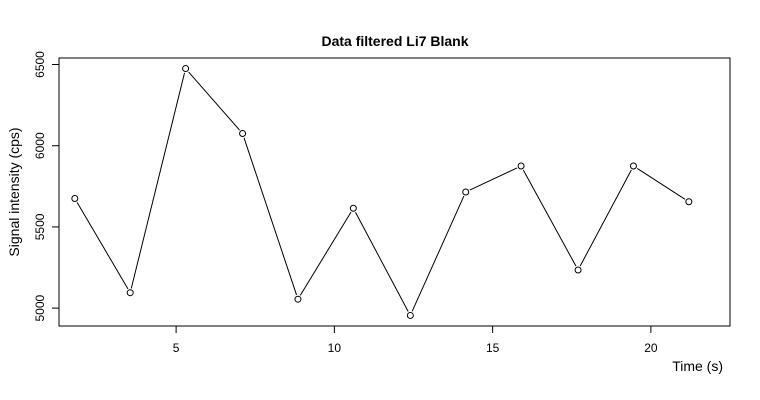 The height and width of the screenshot is (400, 760). What do you see at coordinates (697, 366) in the screenshot?
I see `x-axis-label: Time (s)` at bounding box center [697, 366].